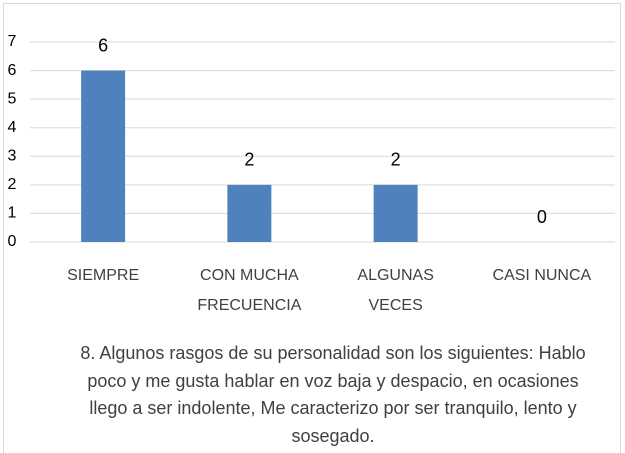  I want to click on y-tick-label: 3, so click(12, 156).